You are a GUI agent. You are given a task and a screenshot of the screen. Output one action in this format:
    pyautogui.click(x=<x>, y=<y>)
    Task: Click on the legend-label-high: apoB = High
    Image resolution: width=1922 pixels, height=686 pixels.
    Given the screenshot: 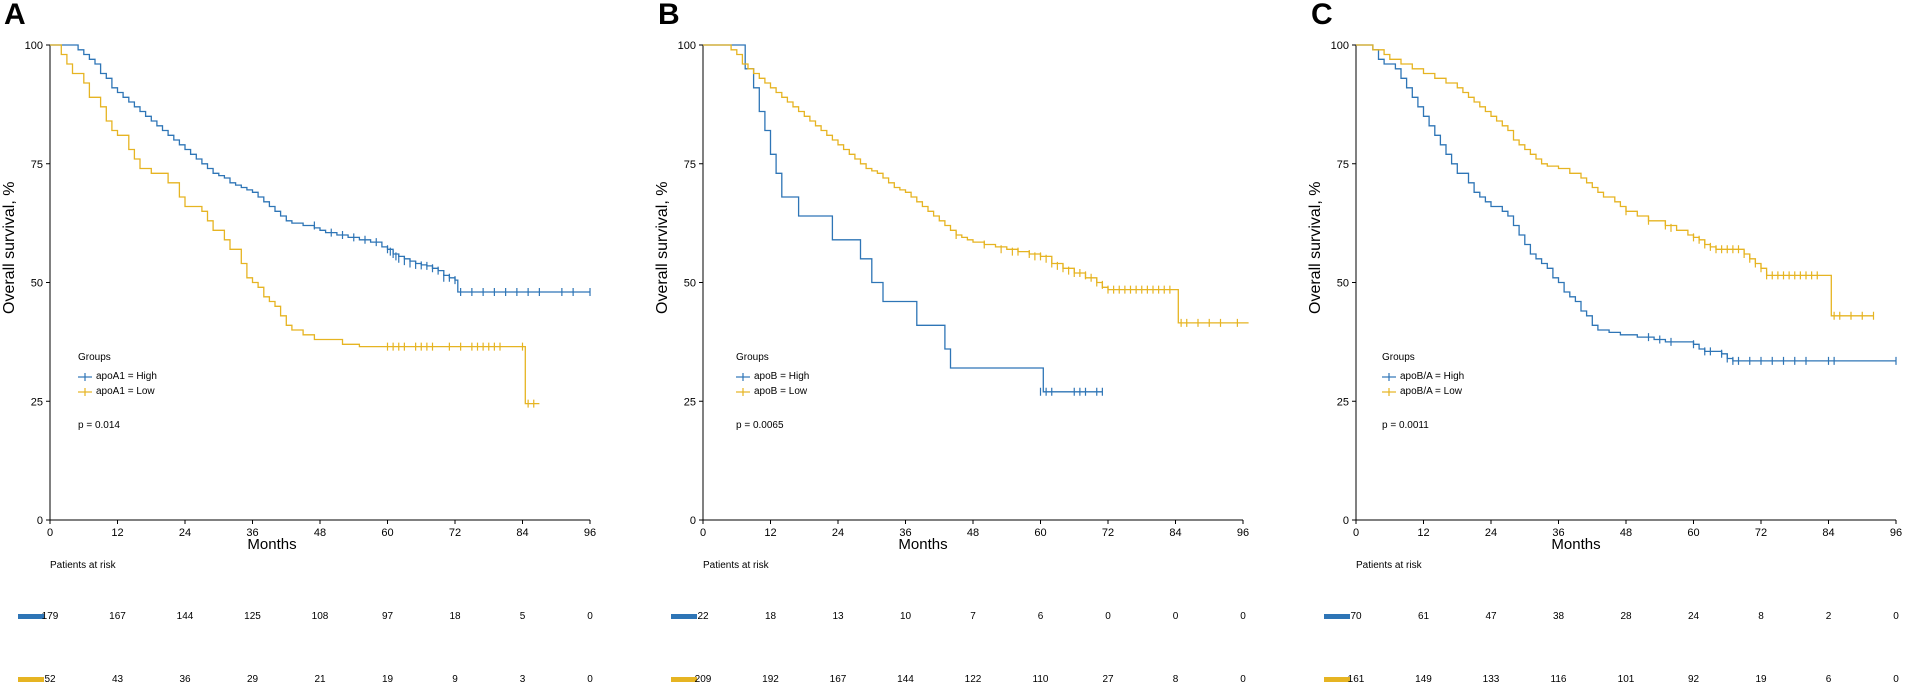 What is the action you would take?
    pyautogui.click(x=782, y=376)
    